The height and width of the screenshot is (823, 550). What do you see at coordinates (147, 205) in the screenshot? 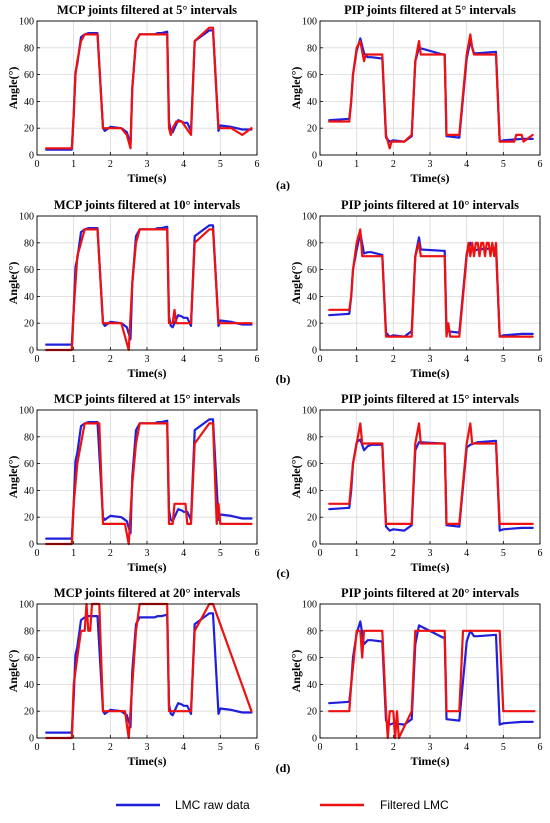
I see `chart-title: MCP joints filtered at 10° intervals` at bounding box center [147, 205].